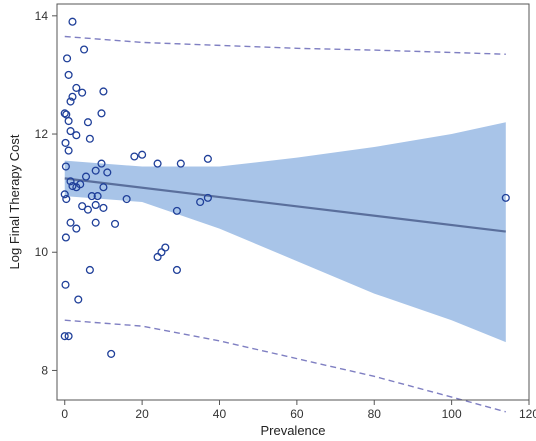 This screenshot has width=536, height=441. I want to click on x-tick-label: 120, so click(527, 414).